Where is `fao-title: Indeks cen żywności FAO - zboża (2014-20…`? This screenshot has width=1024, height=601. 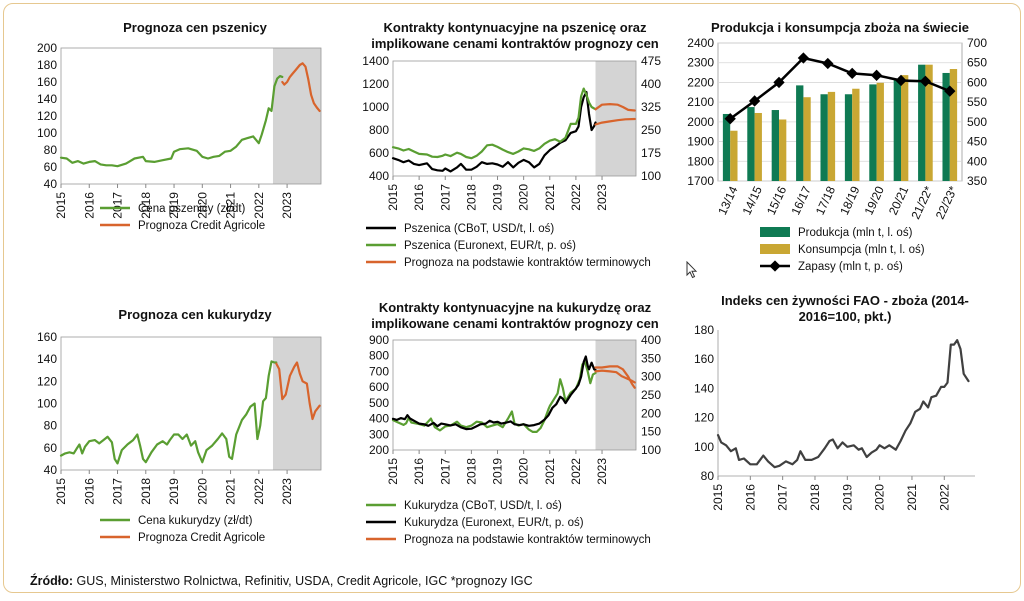
fao-title: Indeks cen żywności FAO - zboża (2014-20… is located at coordinates (845, 308).